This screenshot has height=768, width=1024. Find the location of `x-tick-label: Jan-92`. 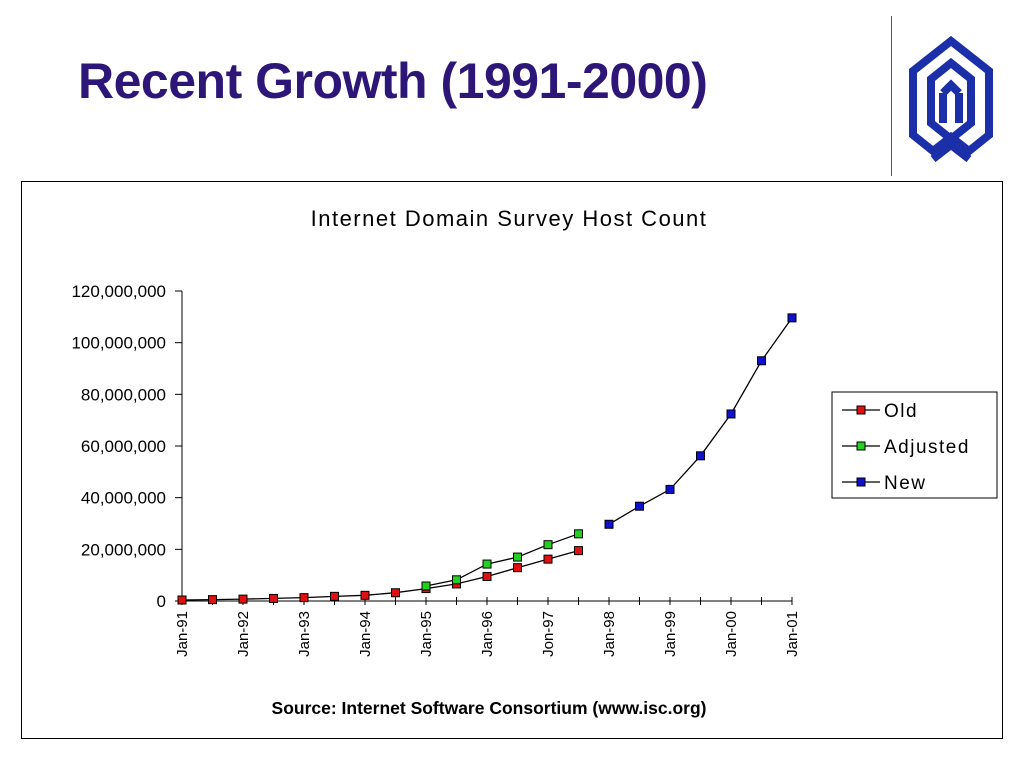

x-tick-label: Jan-92 is located at coordinates (243, 634).